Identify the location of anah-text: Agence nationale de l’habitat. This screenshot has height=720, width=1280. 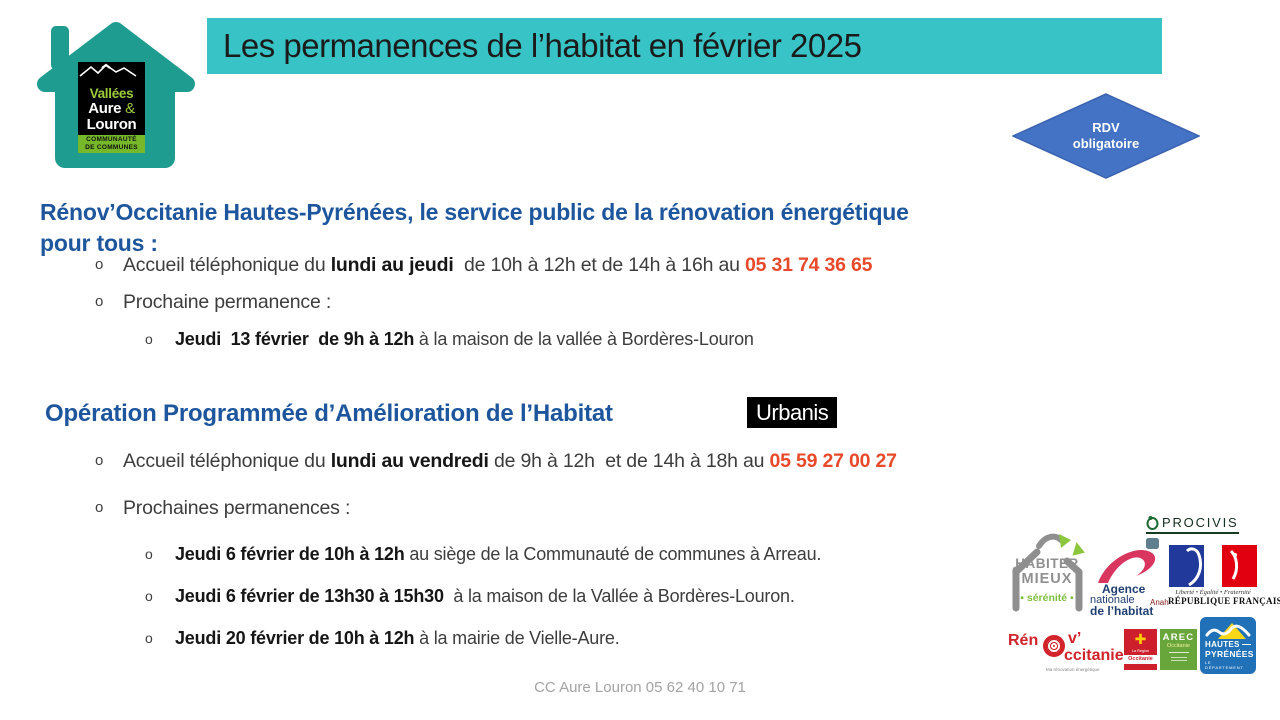
(1121, 600).